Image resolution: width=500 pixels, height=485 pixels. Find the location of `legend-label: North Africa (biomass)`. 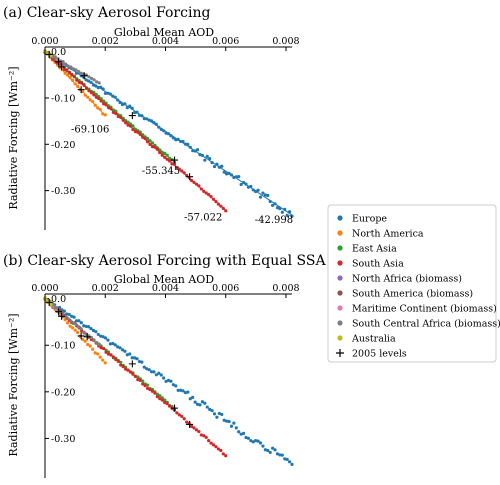

legend-label: North Africa (biomass) is located at coordinates (407, 279).